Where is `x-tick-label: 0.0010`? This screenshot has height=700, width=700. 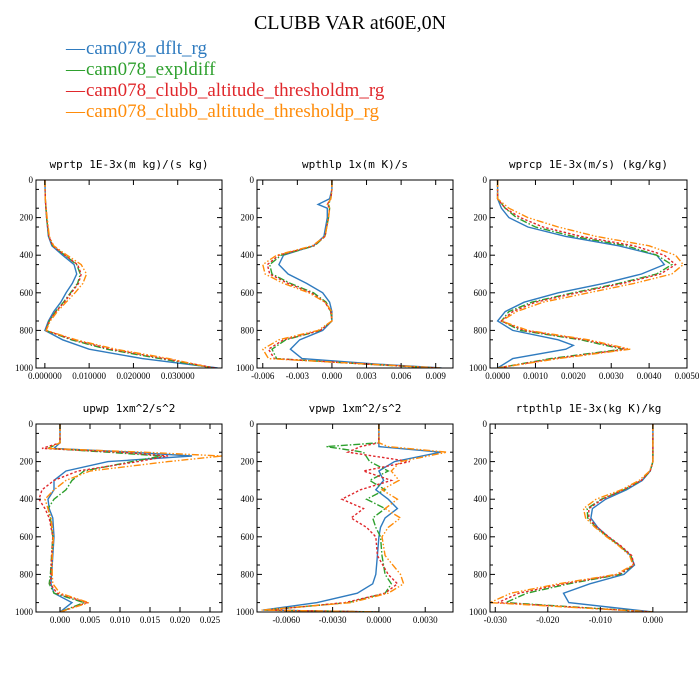
x-tick-label: 0.0010 is located at coordinates (535, 376).